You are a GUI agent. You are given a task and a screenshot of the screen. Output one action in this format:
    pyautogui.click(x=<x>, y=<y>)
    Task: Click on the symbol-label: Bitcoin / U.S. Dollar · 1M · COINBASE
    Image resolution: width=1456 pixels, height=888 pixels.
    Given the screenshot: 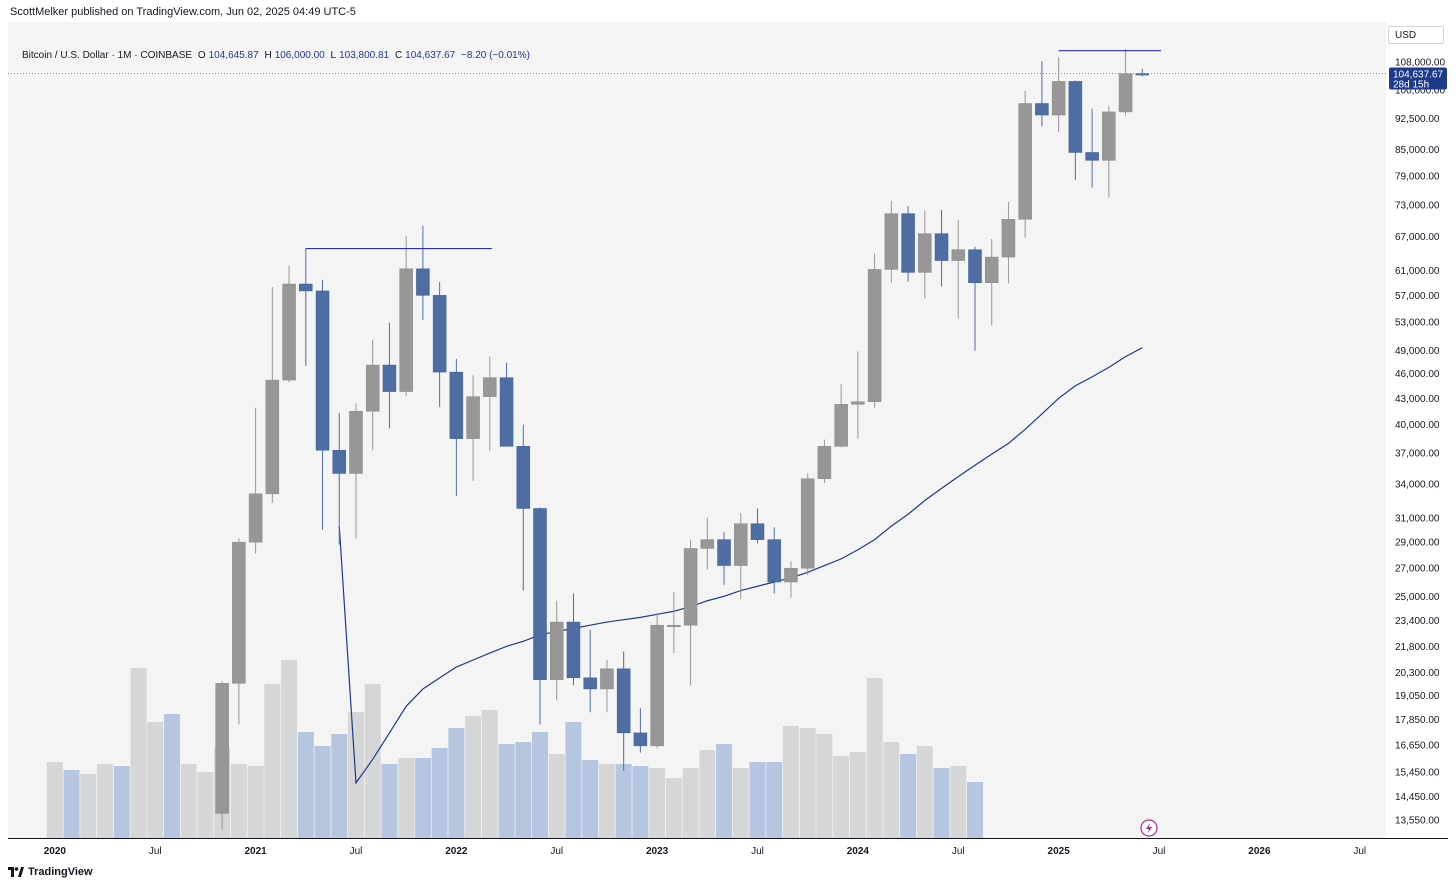 What is the action you would take?
    pyautogui.click(x=107, y=55)
    